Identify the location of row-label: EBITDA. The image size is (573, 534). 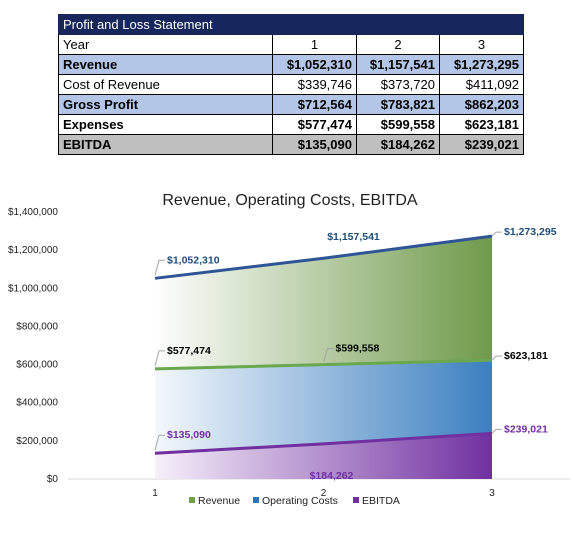
(165, 144).